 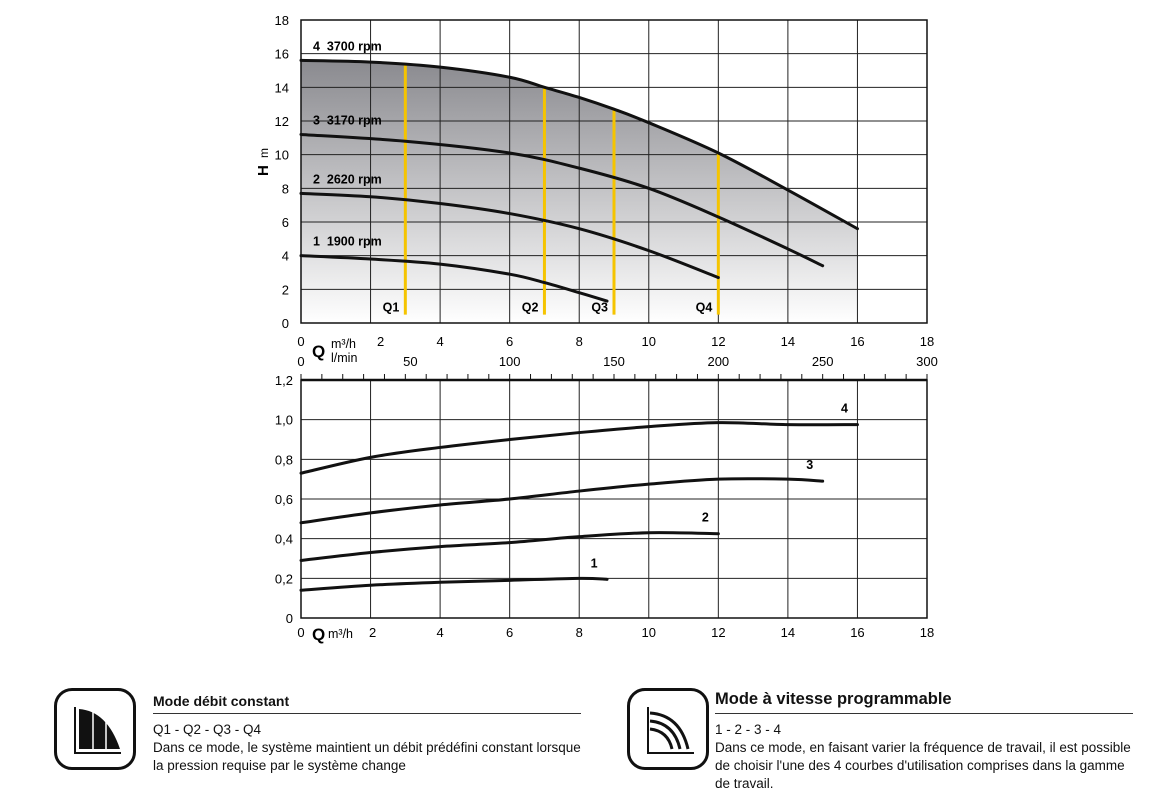 I want to click on y-axis-unit: m, so click(x=264, y=153).